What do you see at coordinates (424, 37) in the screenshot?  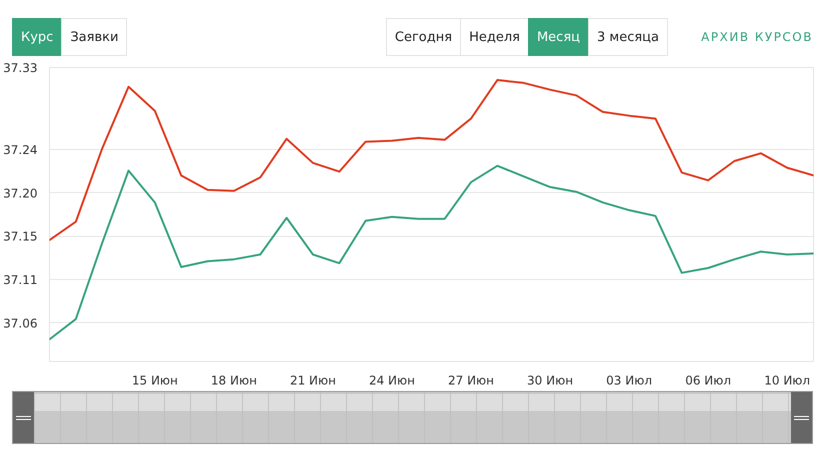 I see `text: Сегодня` at bounding box center [424, 37].